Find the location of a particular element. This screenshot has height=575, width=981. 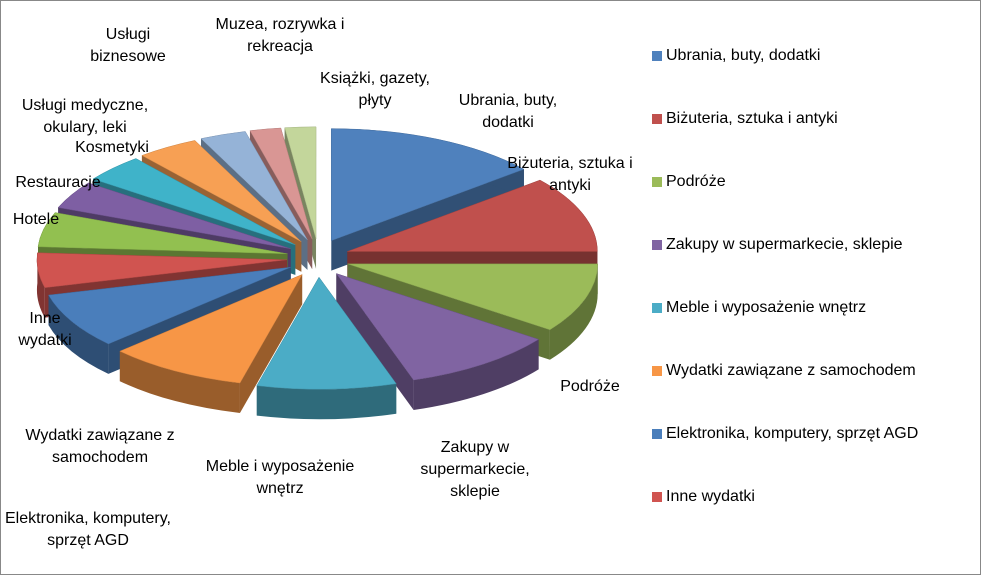

data-label: Ubrania, buty, dodatki is located at coordinates (508, 111).